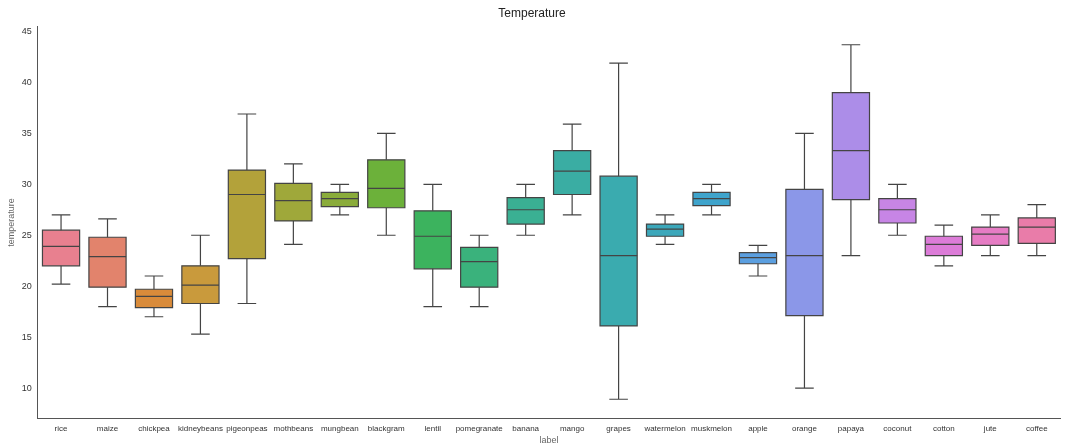 Image resolution: width=1070 pixels, height=446 pixels. I want to click on x-tick-label: mungbean, so click(339, 428).